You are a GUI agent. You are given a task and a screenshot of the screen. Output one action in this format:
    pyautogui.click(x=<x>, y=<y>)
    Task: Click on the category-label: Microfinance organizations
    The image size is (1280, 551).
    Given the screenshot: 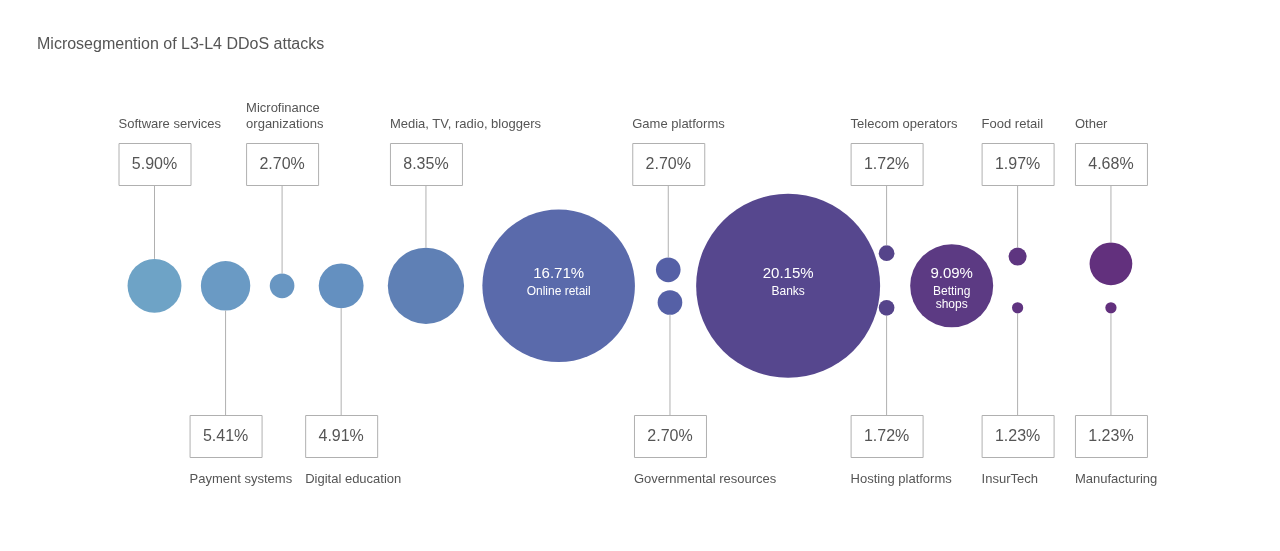 What is the action you would take?
    pyautogui.click(x=285, y=115)
    